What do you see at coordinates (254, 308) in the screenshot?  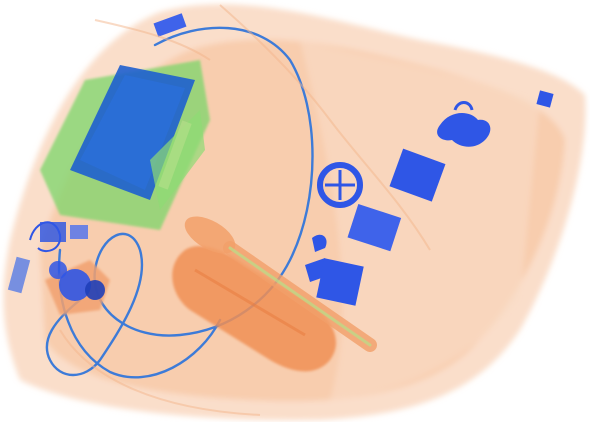 I see `bottle` at bounding box center [254, 308].